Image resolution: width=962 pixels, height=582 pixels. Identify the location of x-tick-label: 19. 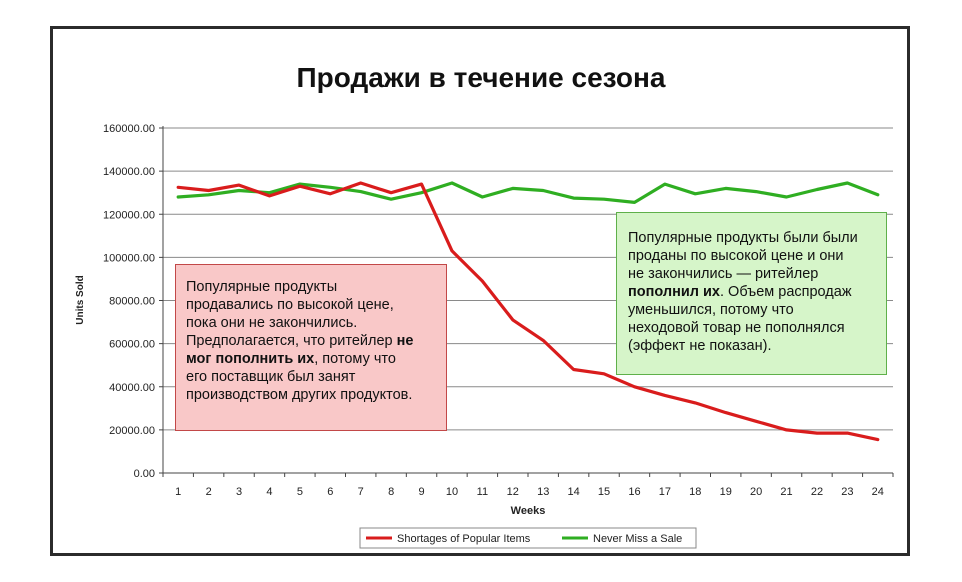
(726, 492).